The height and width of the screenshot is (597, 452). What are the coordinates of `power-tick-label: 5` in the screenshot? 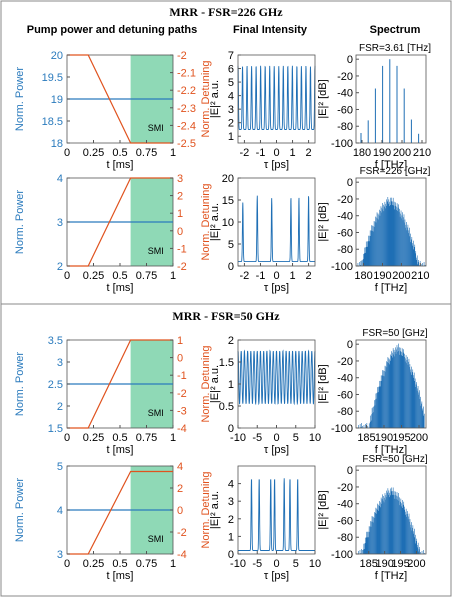 It's located at (60, 467).